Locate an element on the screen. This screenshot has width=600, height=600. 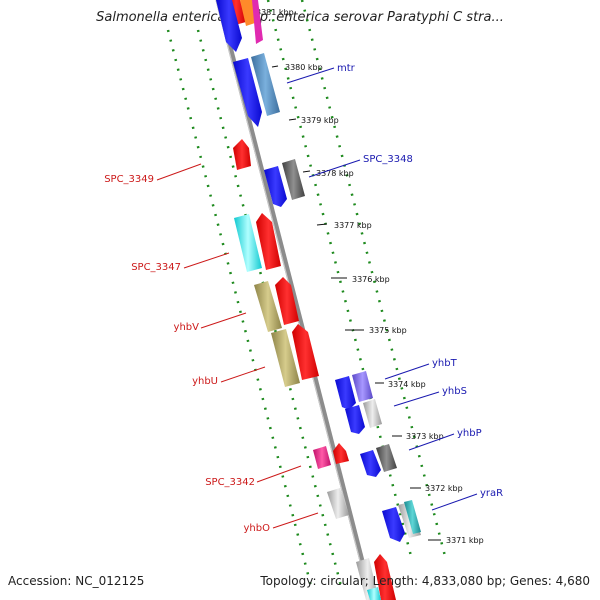
gene-arrow-yhbV is located at coordinates (287, 301).